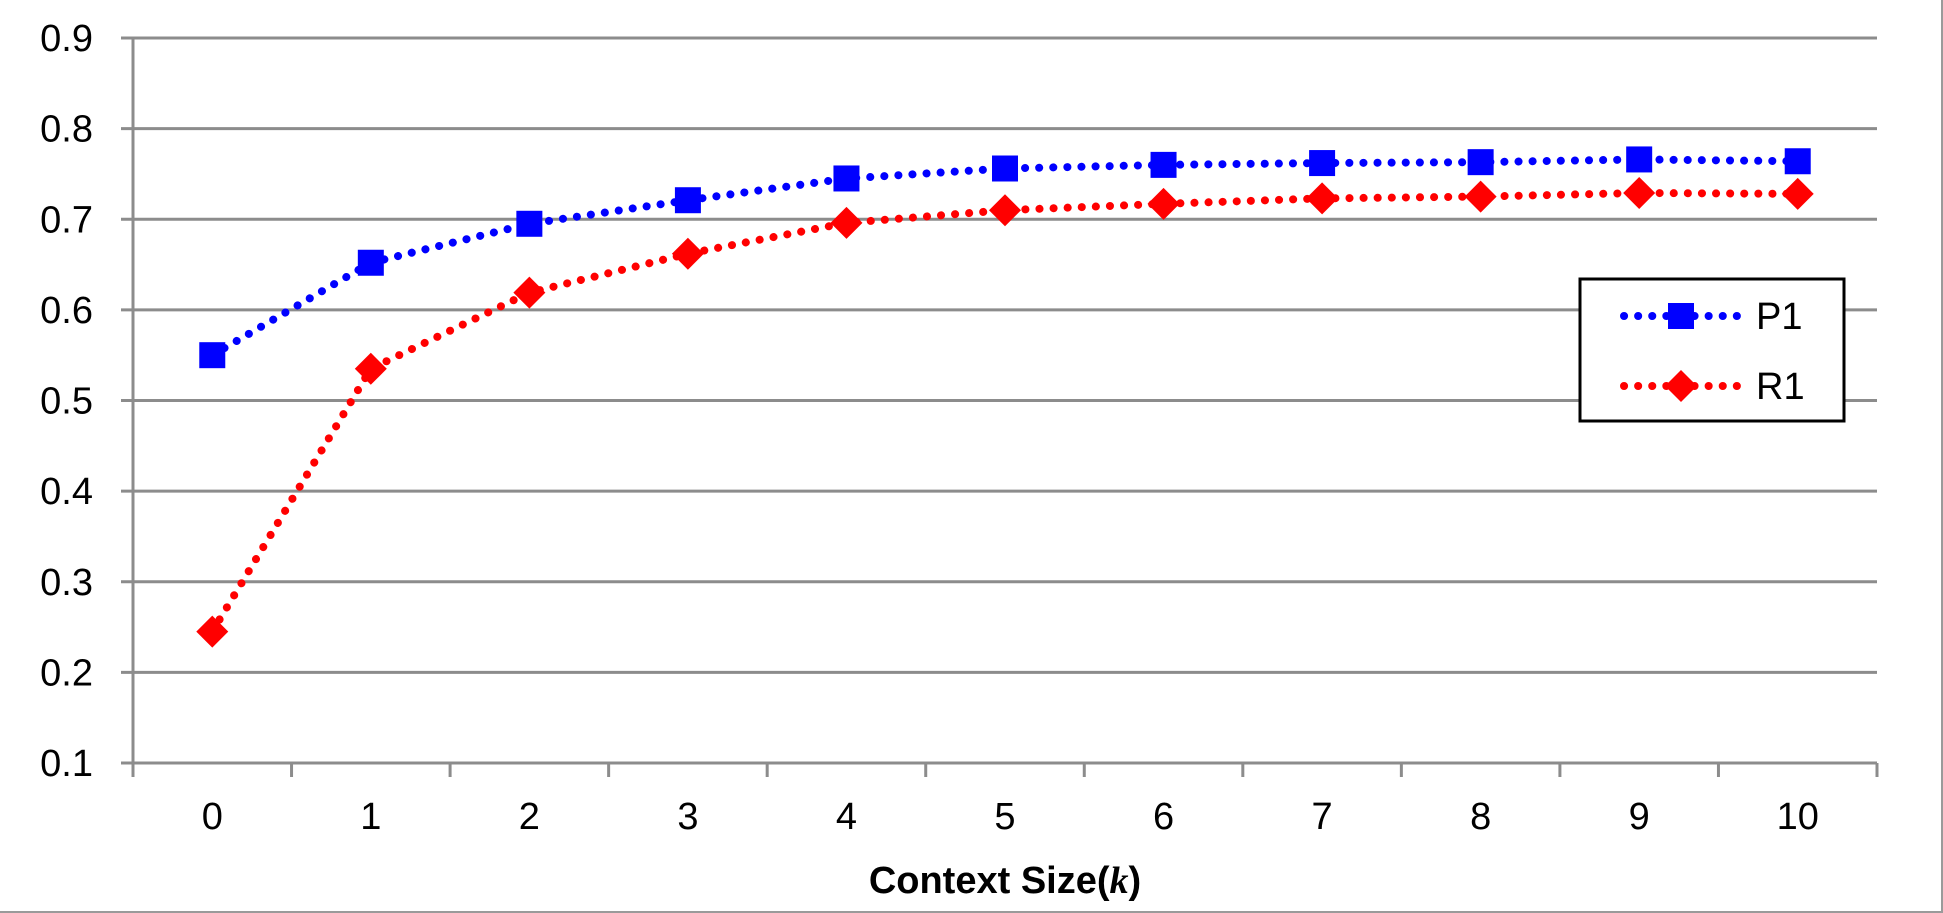 The height and width of the screenshot is (913, 1943). Describe the element at coordinates (1681, 316) in the screenshot. I see `legend-marker-p1` at that location.